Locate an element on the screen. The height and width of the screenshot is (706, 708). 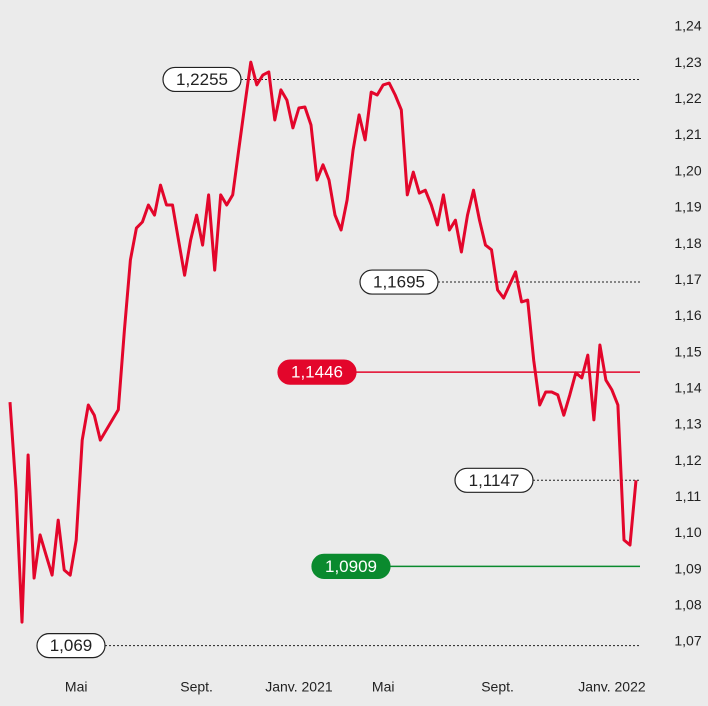
annotation-label: 1,1446 is located at coordinates (317, 372).